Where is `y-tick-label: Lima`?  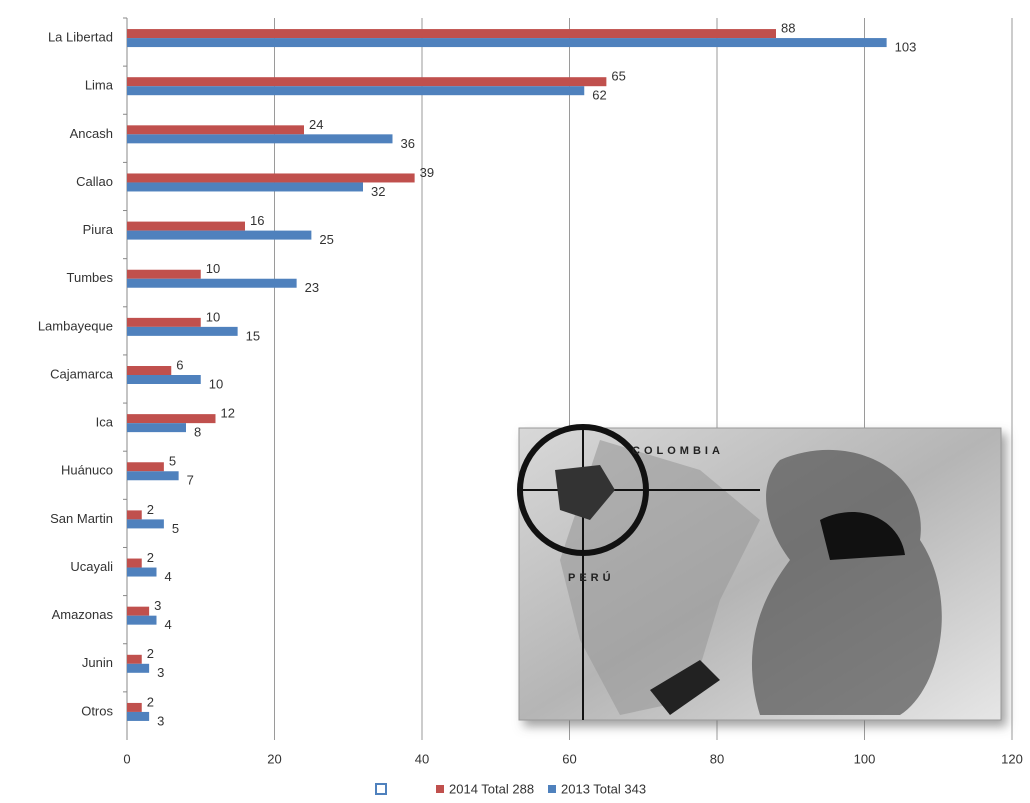
y-tick-label: Lima is located at coordinates (99, 85).